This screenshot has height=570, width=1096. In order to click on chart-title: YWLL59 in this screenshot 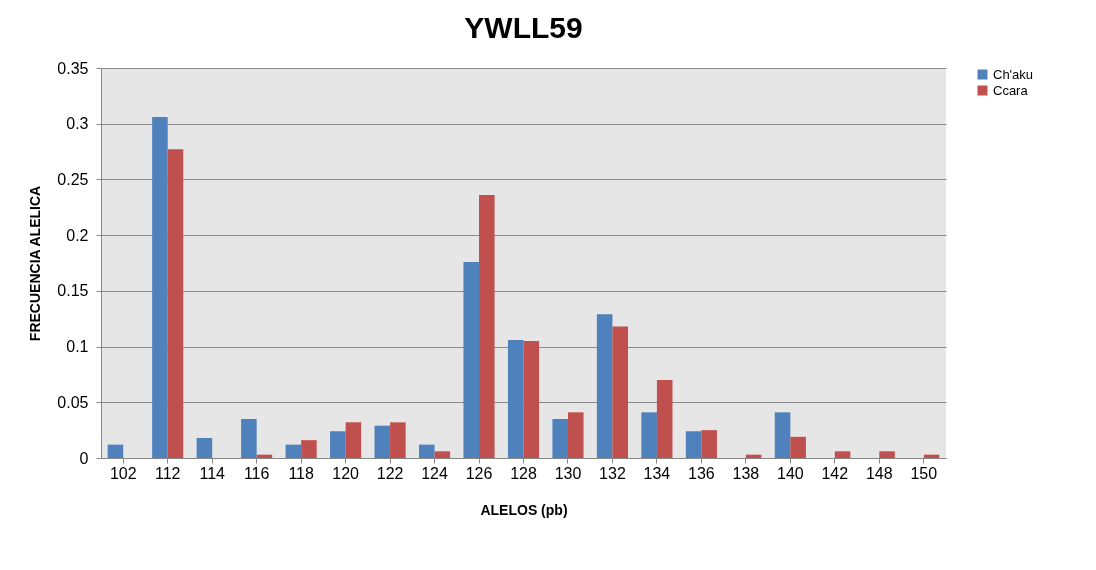, I will do `click(523, 27)`.